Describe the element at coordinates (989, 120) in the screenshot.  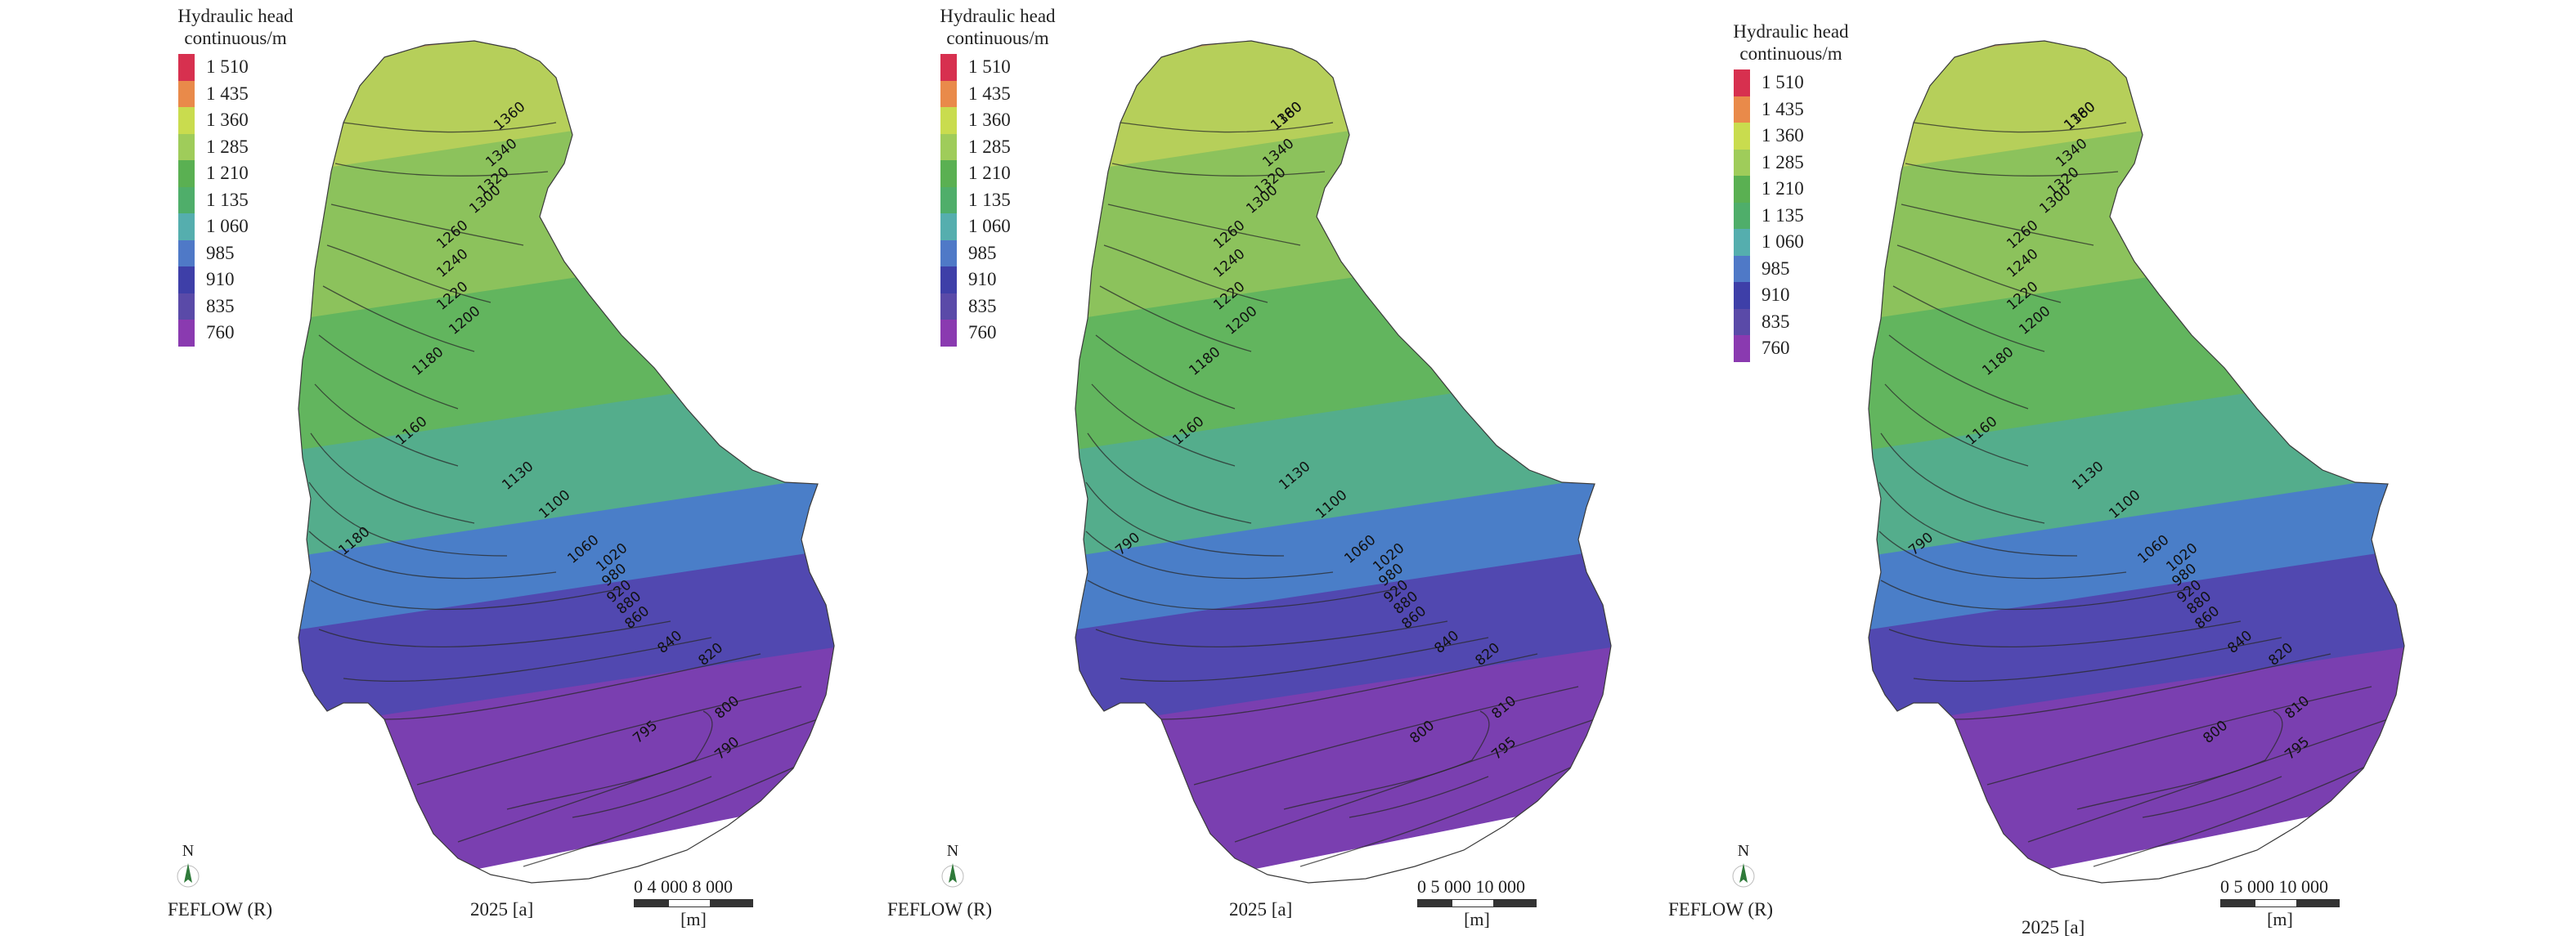
I see `legend-label: 1 360` at that location.